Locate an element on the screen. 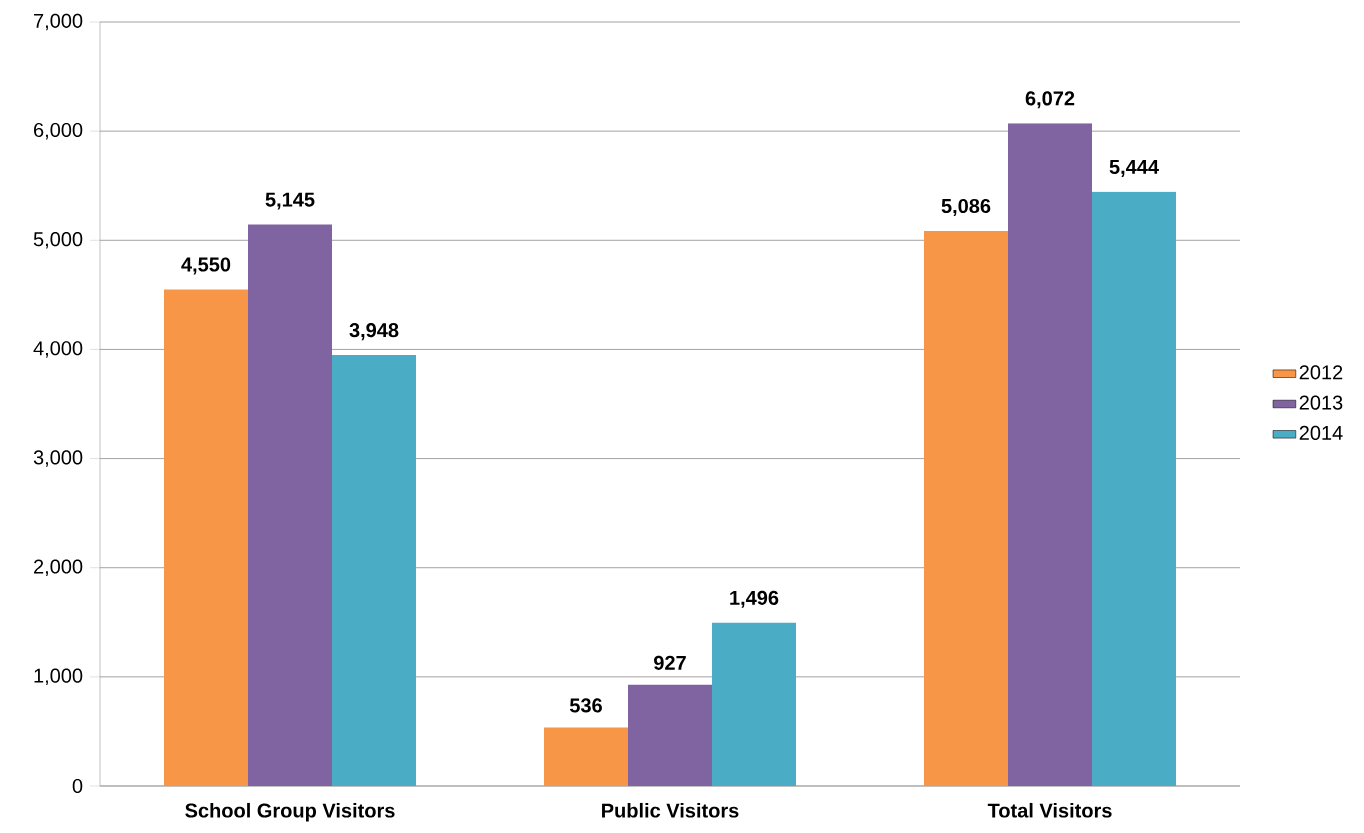 This screenshot has height=833, width=1364. y-tick-label: 6,000 is located at coordinates (58, 131).